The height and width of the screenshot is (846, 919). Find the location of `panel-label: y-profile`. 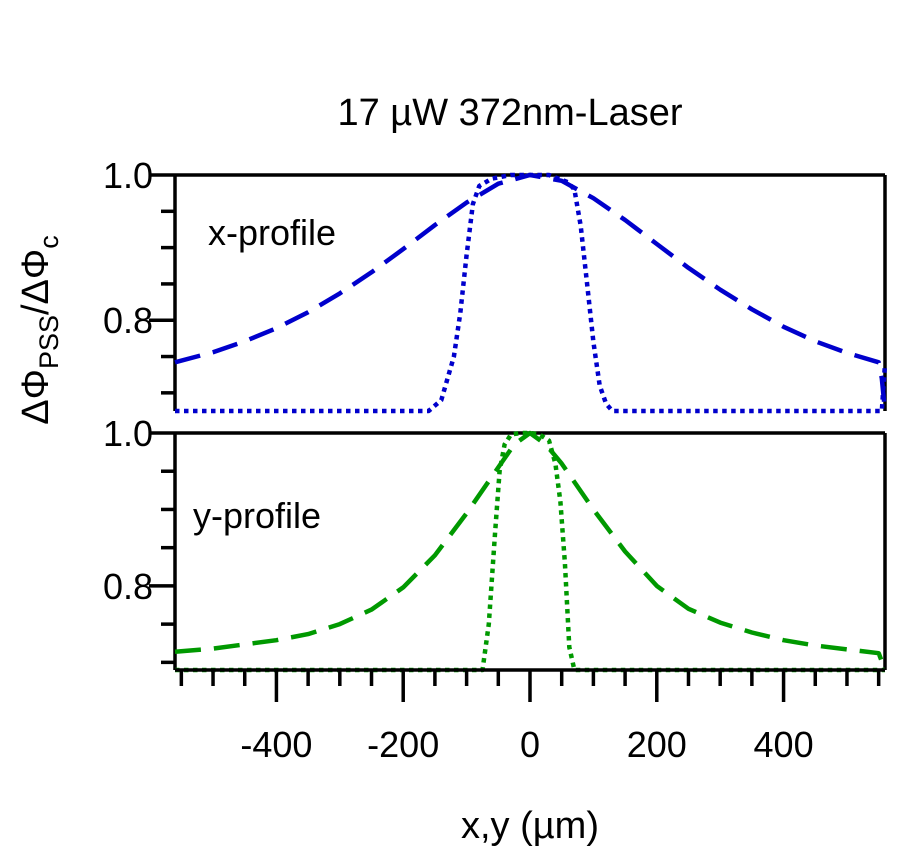

panel-label: y-profile is located at coordinates (257, 515).